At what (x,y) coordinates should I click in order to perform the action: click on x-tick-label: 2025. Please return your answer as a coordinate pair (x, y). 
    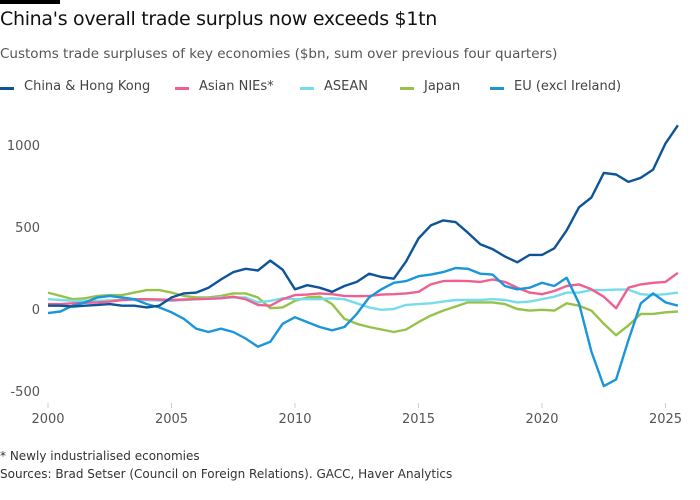
    Looking at the image, I should click on (665, 419).